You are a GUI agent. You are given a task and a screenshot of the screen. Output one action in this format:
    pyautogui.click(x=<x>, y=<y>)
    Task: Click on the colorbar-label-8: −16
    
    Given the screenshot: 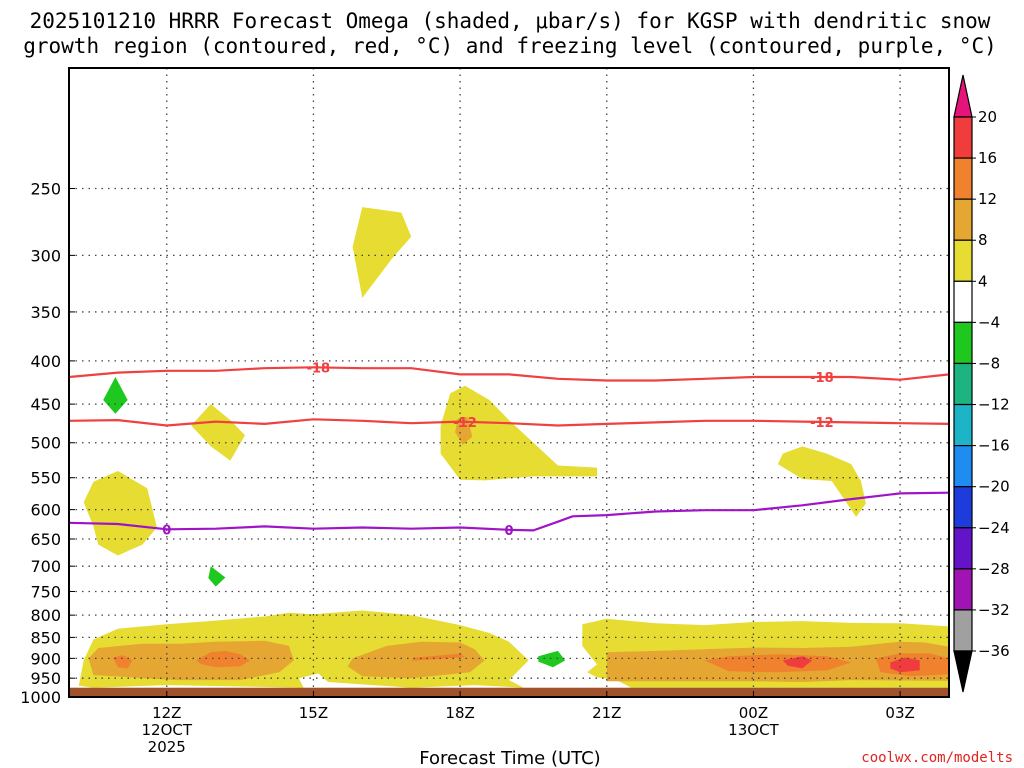 What is the action you would take?
    pyautogui.click(x=994, y=446)
    